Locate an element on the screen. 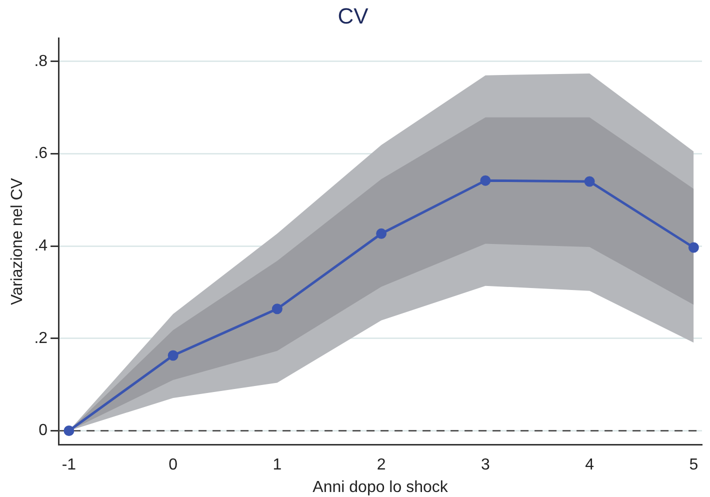  y-tick-label: .8 is located at coordinates (41, 61).